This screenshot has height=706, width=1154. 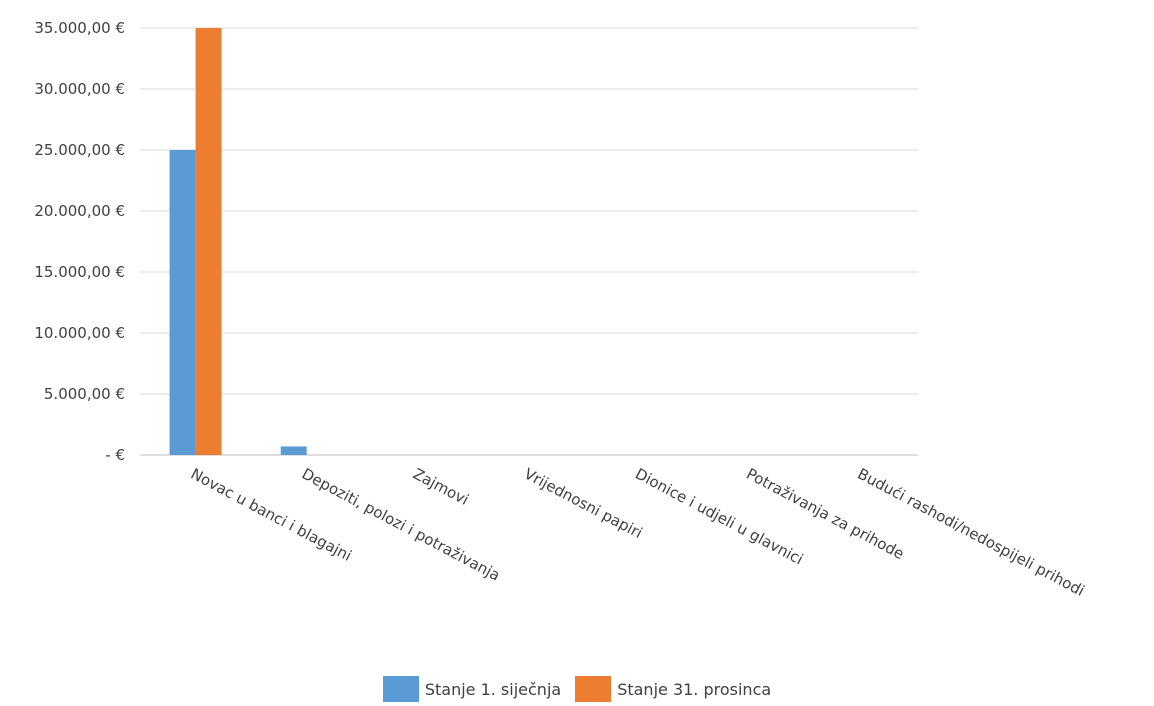 What do you see at coordinates (79, 333) in the screenshot?
I see `y-tick-label: 10.000,00 €` at bounding box center [79, 333].